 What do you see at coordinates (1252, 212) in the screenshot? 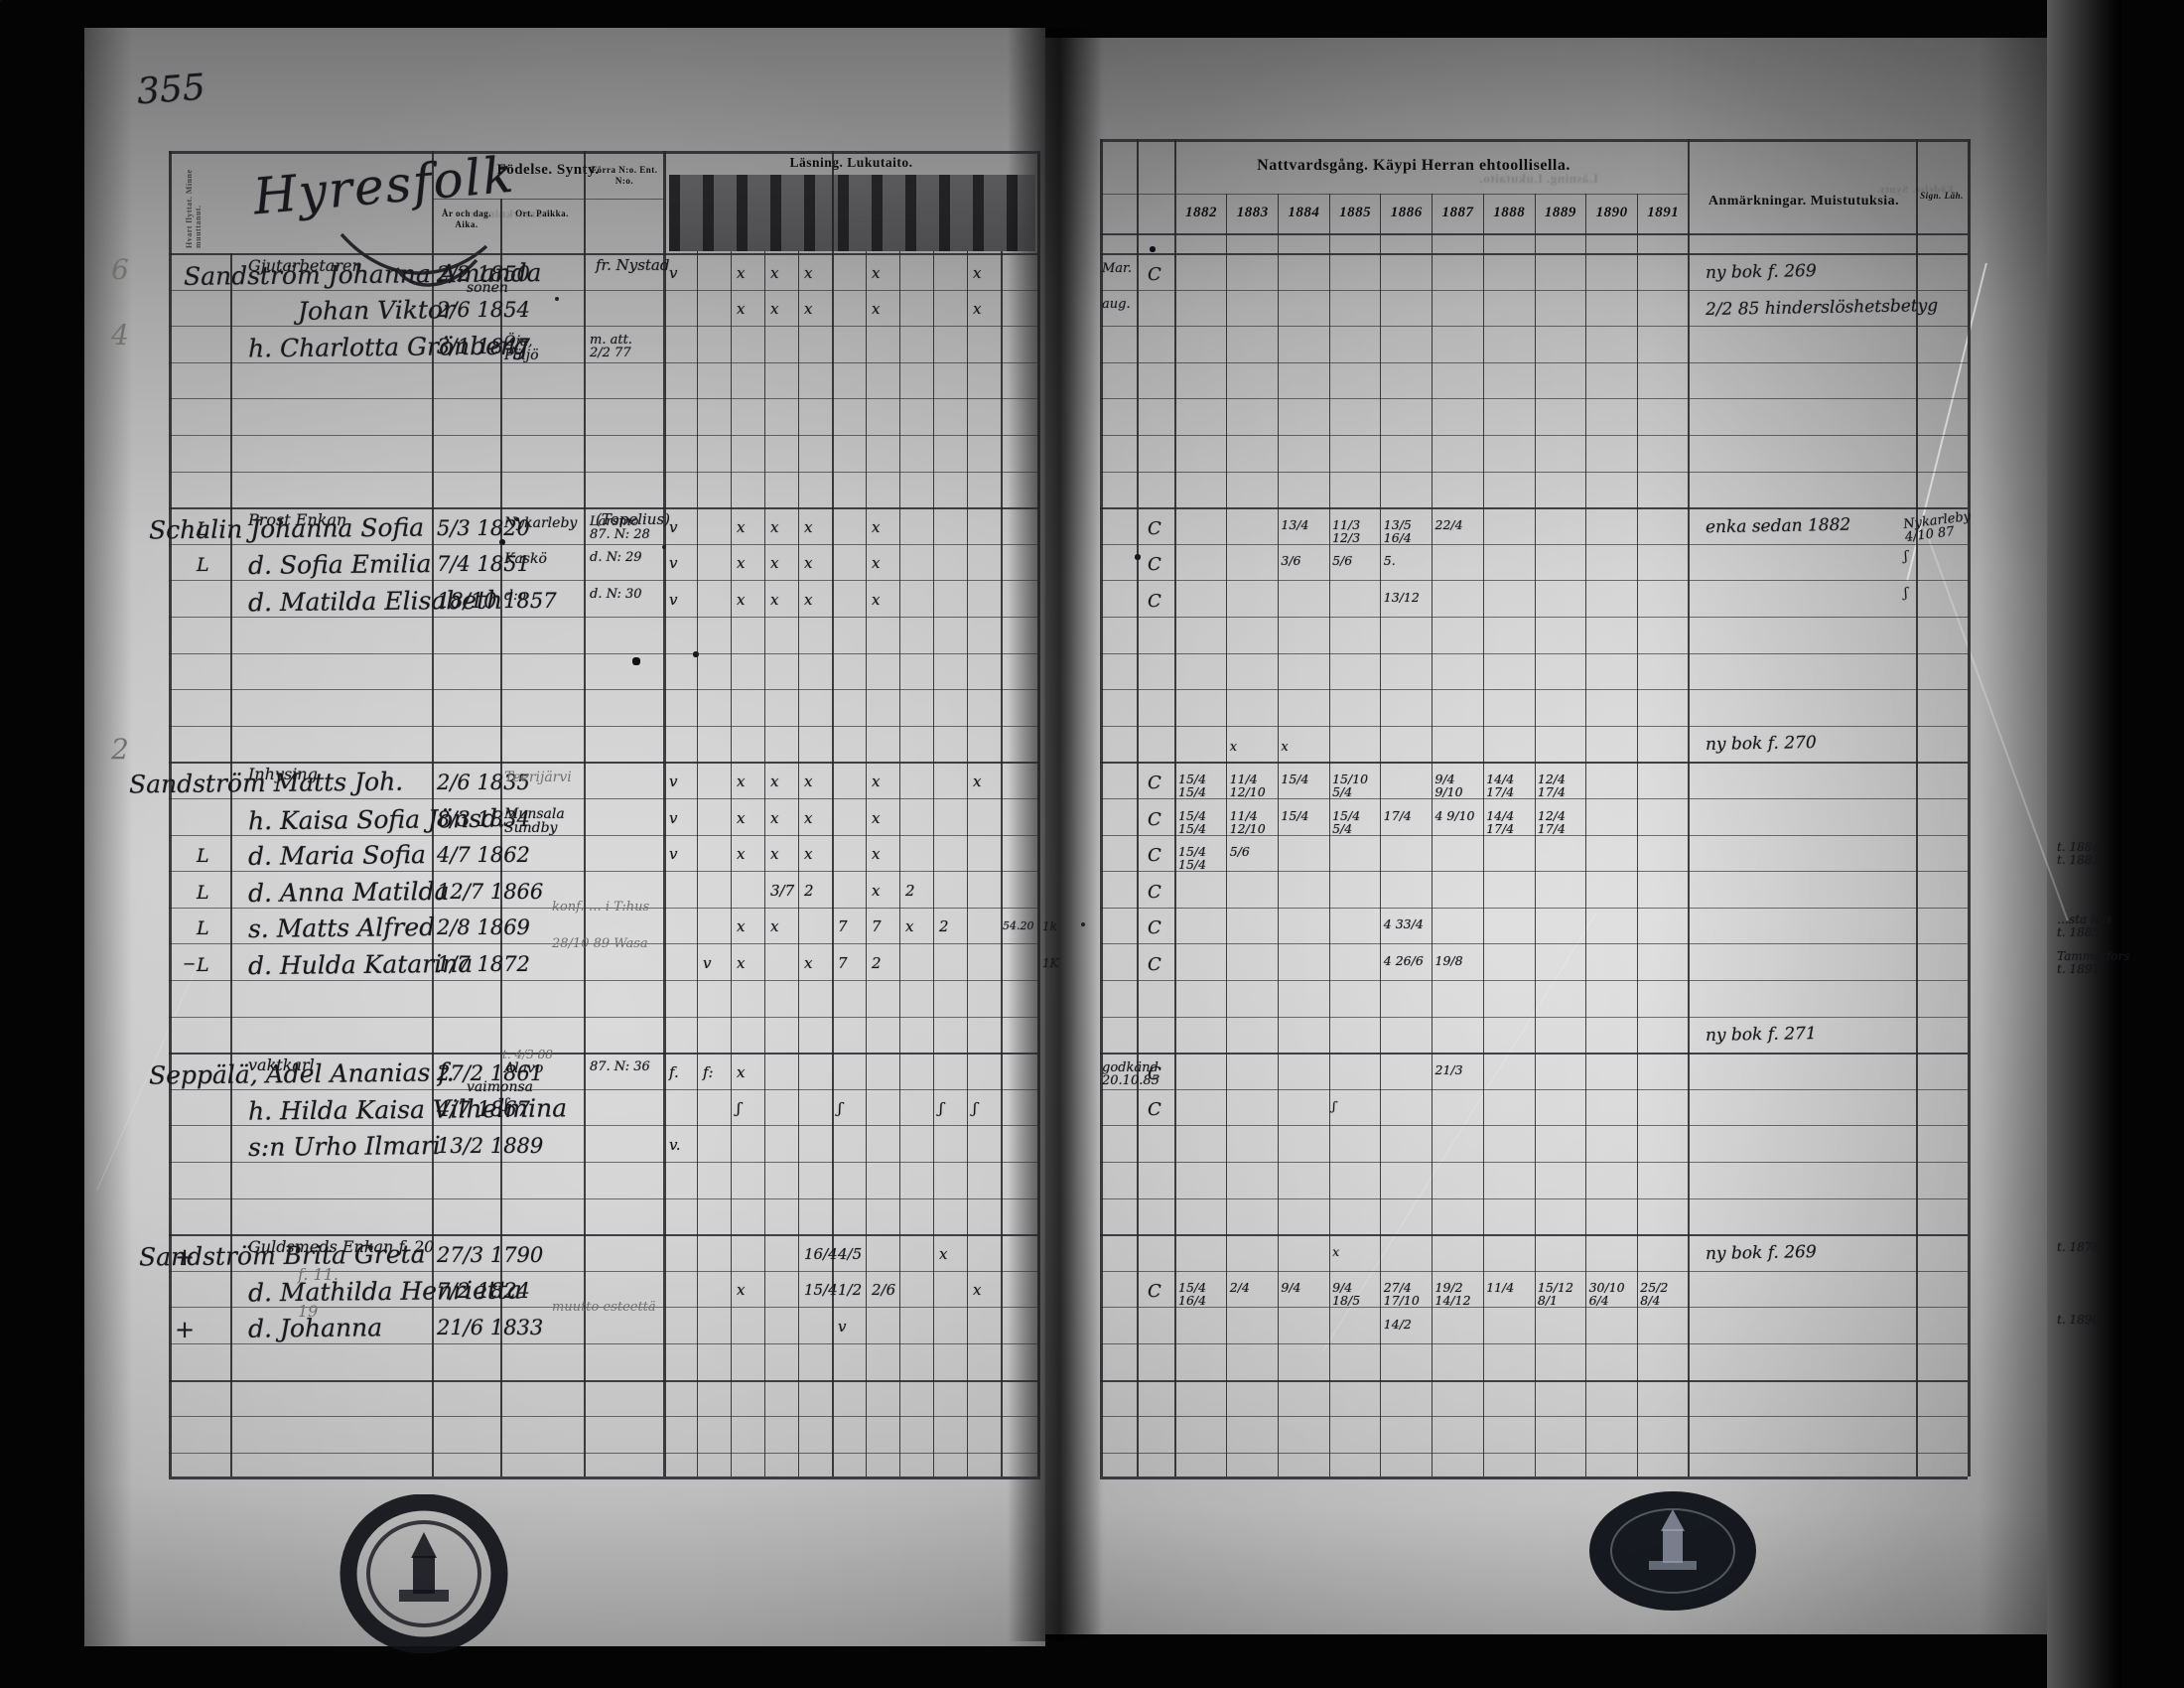
I see `year-label: 1883` at bounding box center [1252, 212].